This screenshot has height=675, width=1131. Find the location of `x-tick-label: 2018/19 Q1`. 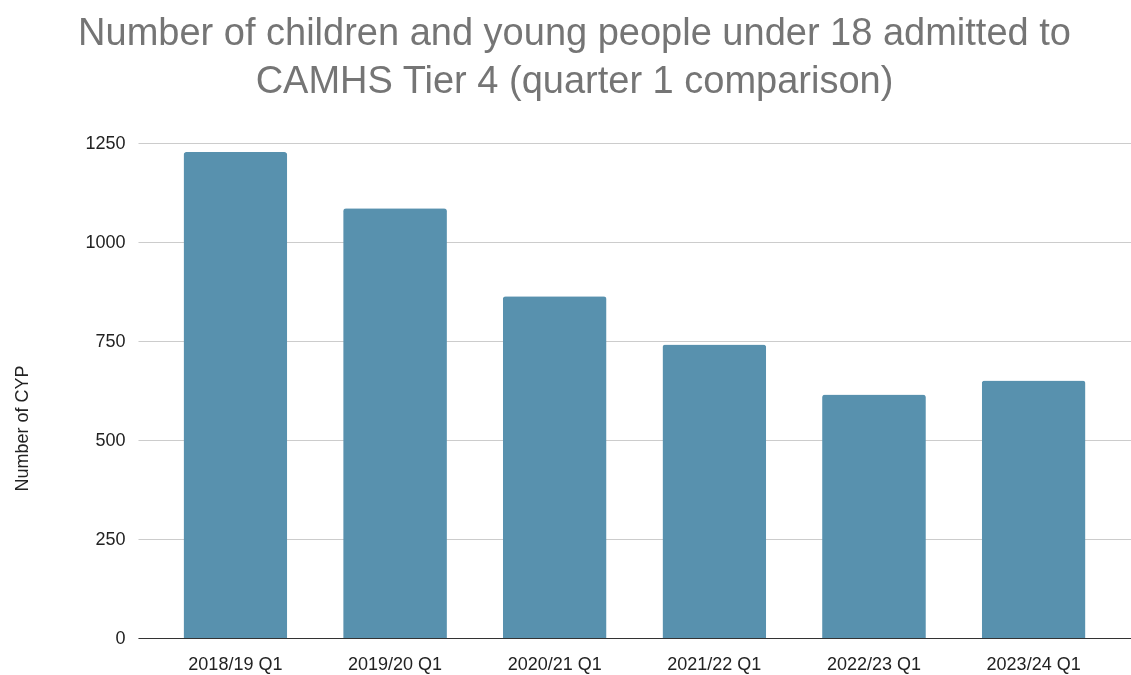

x-tick-label: 2018/19 Q1 is located at coordinates (235, 663).